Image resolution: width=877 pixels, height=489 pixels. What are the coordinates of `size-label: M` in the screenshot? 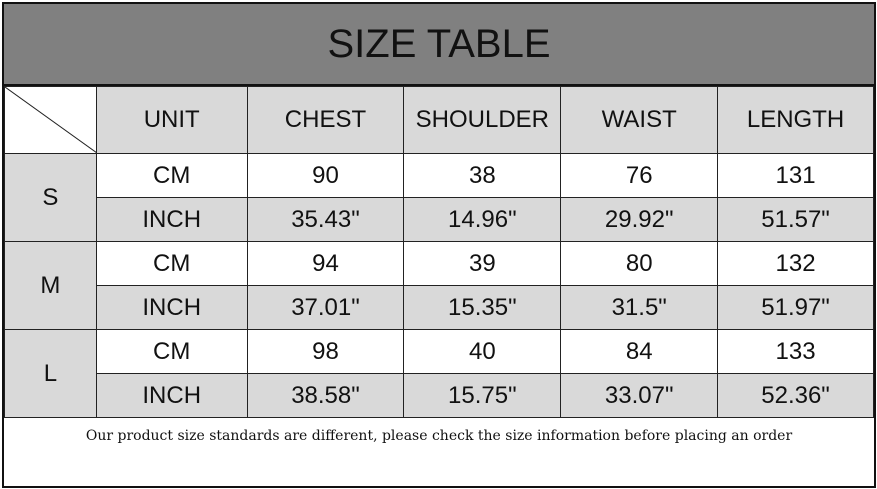 It's located at (50, 285).